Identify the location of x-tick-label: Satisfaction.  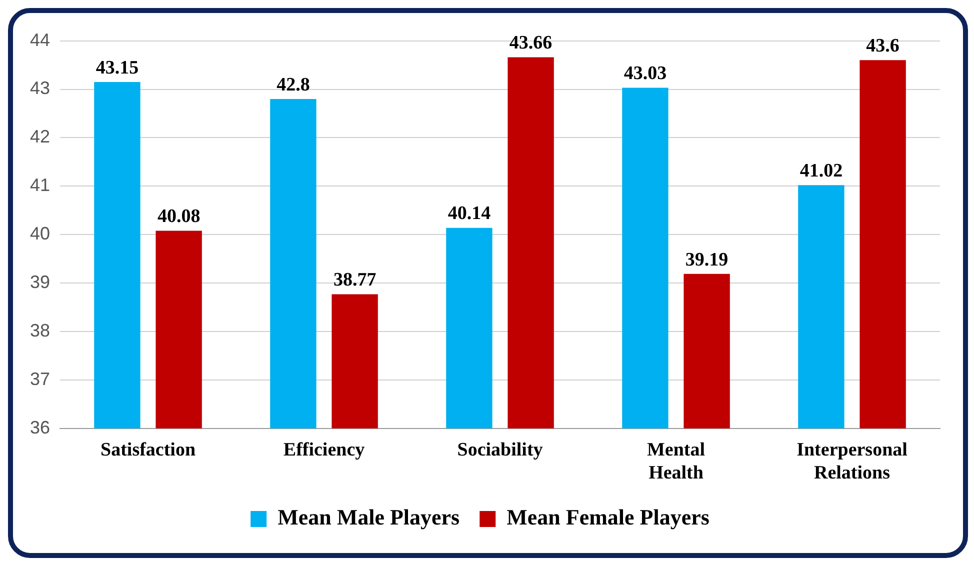
(148, 450).